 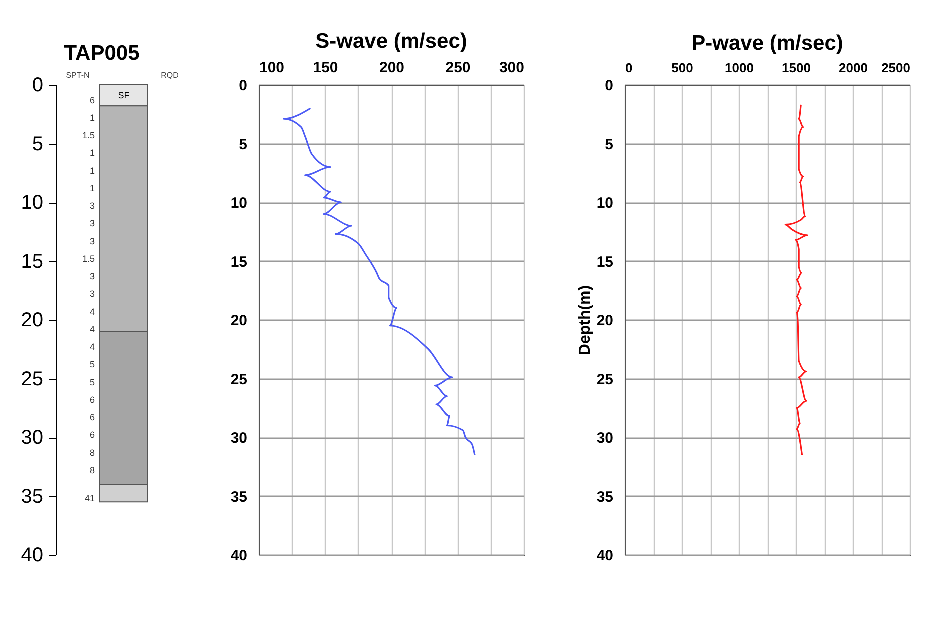 What do you see at coordinates (853, 68) in the screenshot?
I see `x-tick-label: 2000` at bounding box center [853, 68].